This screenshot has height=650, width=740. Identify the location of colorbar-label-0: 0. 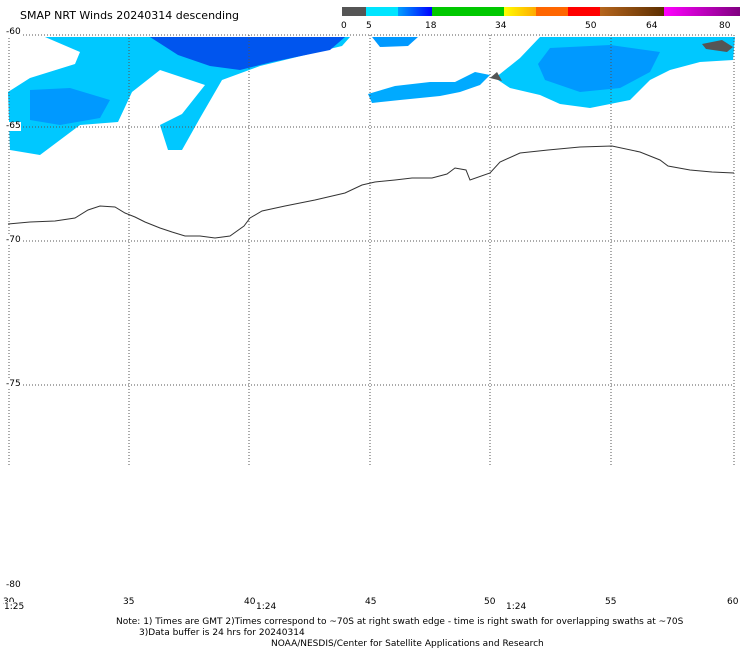
(344, 26).